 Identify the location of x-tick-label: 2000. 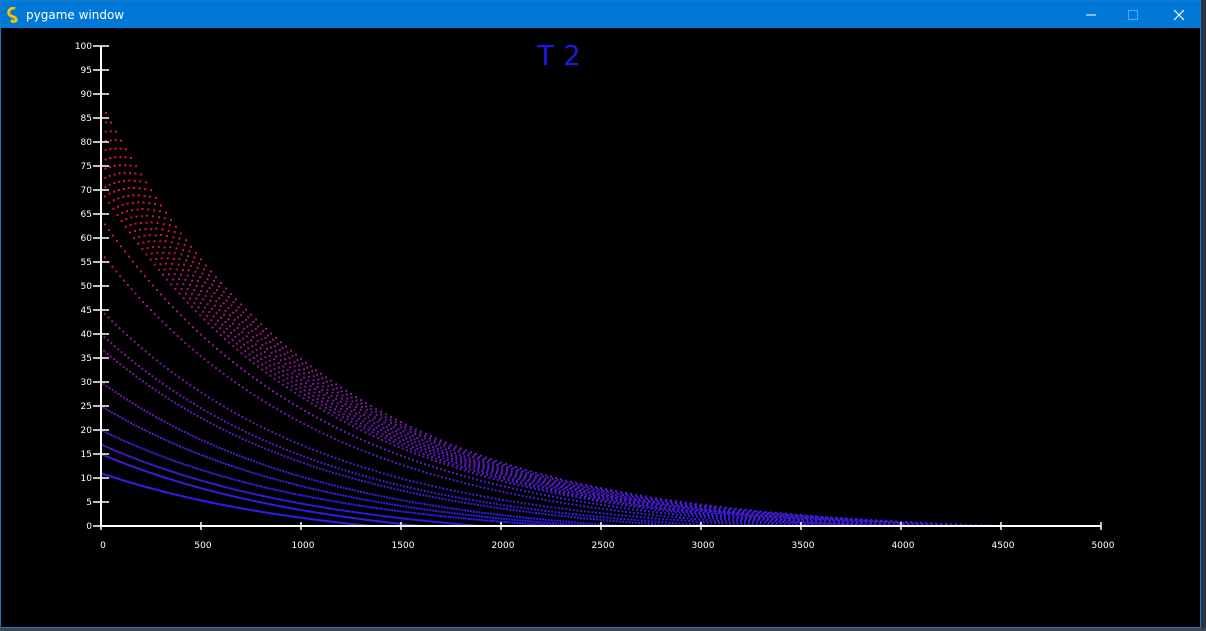
(503, 546).